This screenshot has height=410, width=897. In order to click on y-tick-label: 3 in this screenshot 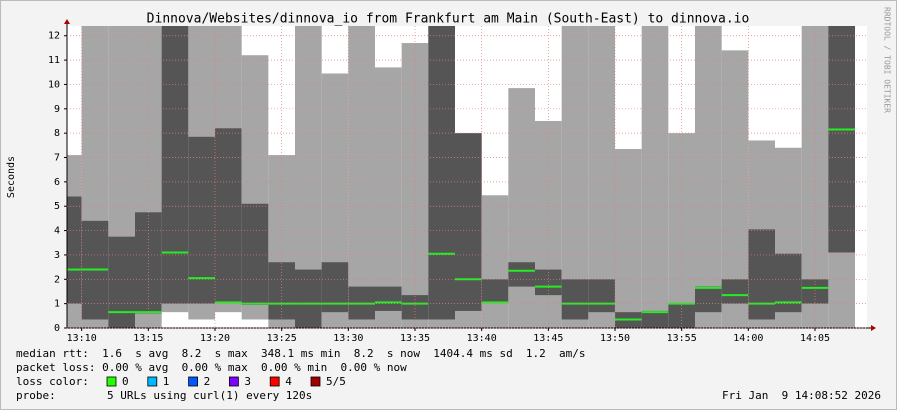, I will do `click(57, 255)`.